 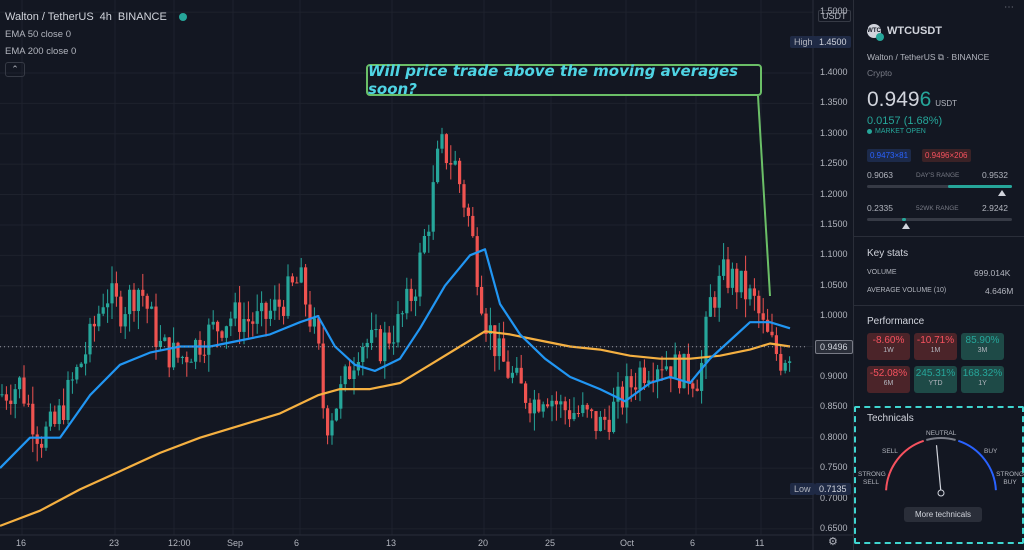 I want to click on performance-cell: -52.08% 6M, so click(x=888, y=379).